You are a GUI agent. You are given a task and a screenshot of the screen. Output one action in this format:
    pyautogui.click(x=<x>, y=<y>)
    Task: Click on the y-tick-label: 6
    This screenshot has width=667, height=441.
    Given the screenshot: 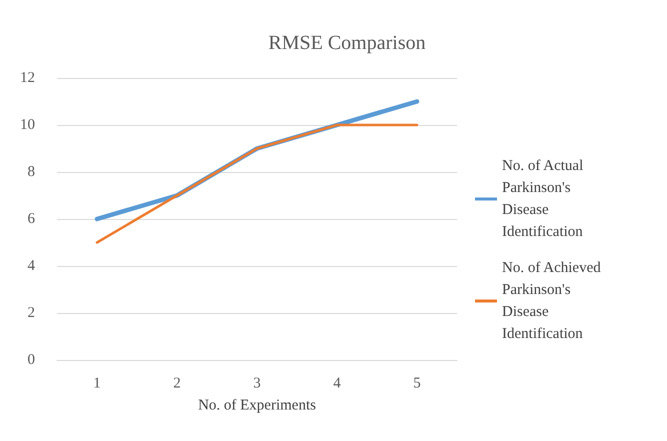 What is the action you would take?
    pyautogui.click(x=32, y=219)
    